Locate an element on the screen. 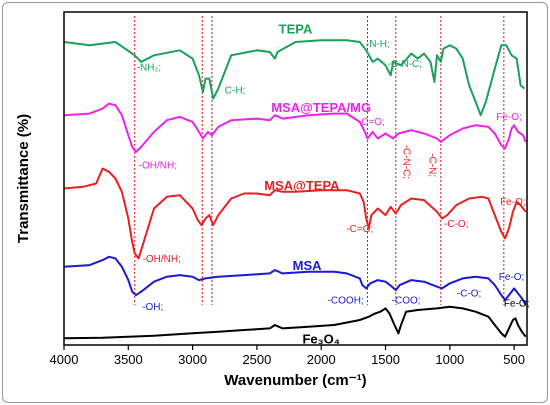  series-label: MSA@TEPA/MG is located at coordinates (321, 107).